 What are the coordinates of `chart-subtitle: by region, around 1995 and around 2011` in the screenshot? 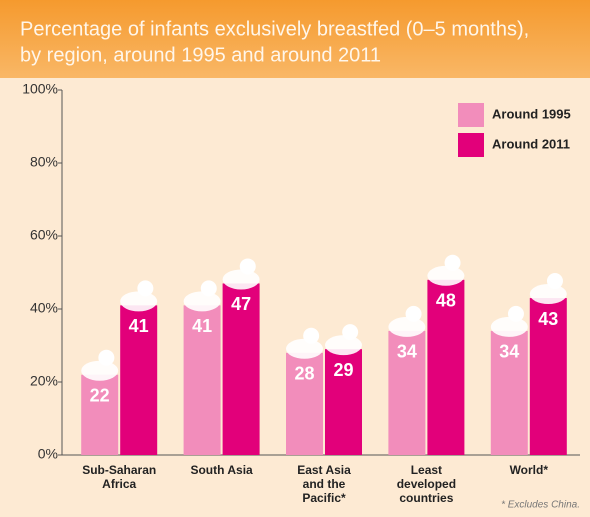 It's located at (200, 55).